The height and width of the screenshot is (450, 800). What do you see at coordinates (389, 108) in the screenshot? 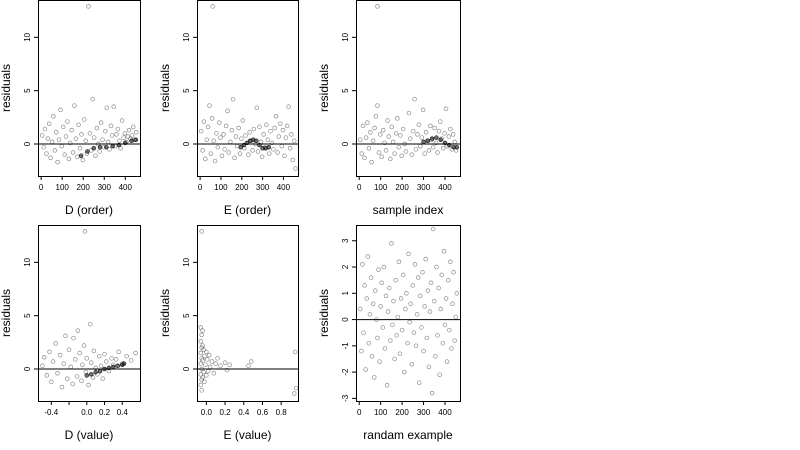
I see `plot-panel-sample-index: 0 100 200 300 400 0 5 10 sample index residuals` at bounding box center [389, 108].